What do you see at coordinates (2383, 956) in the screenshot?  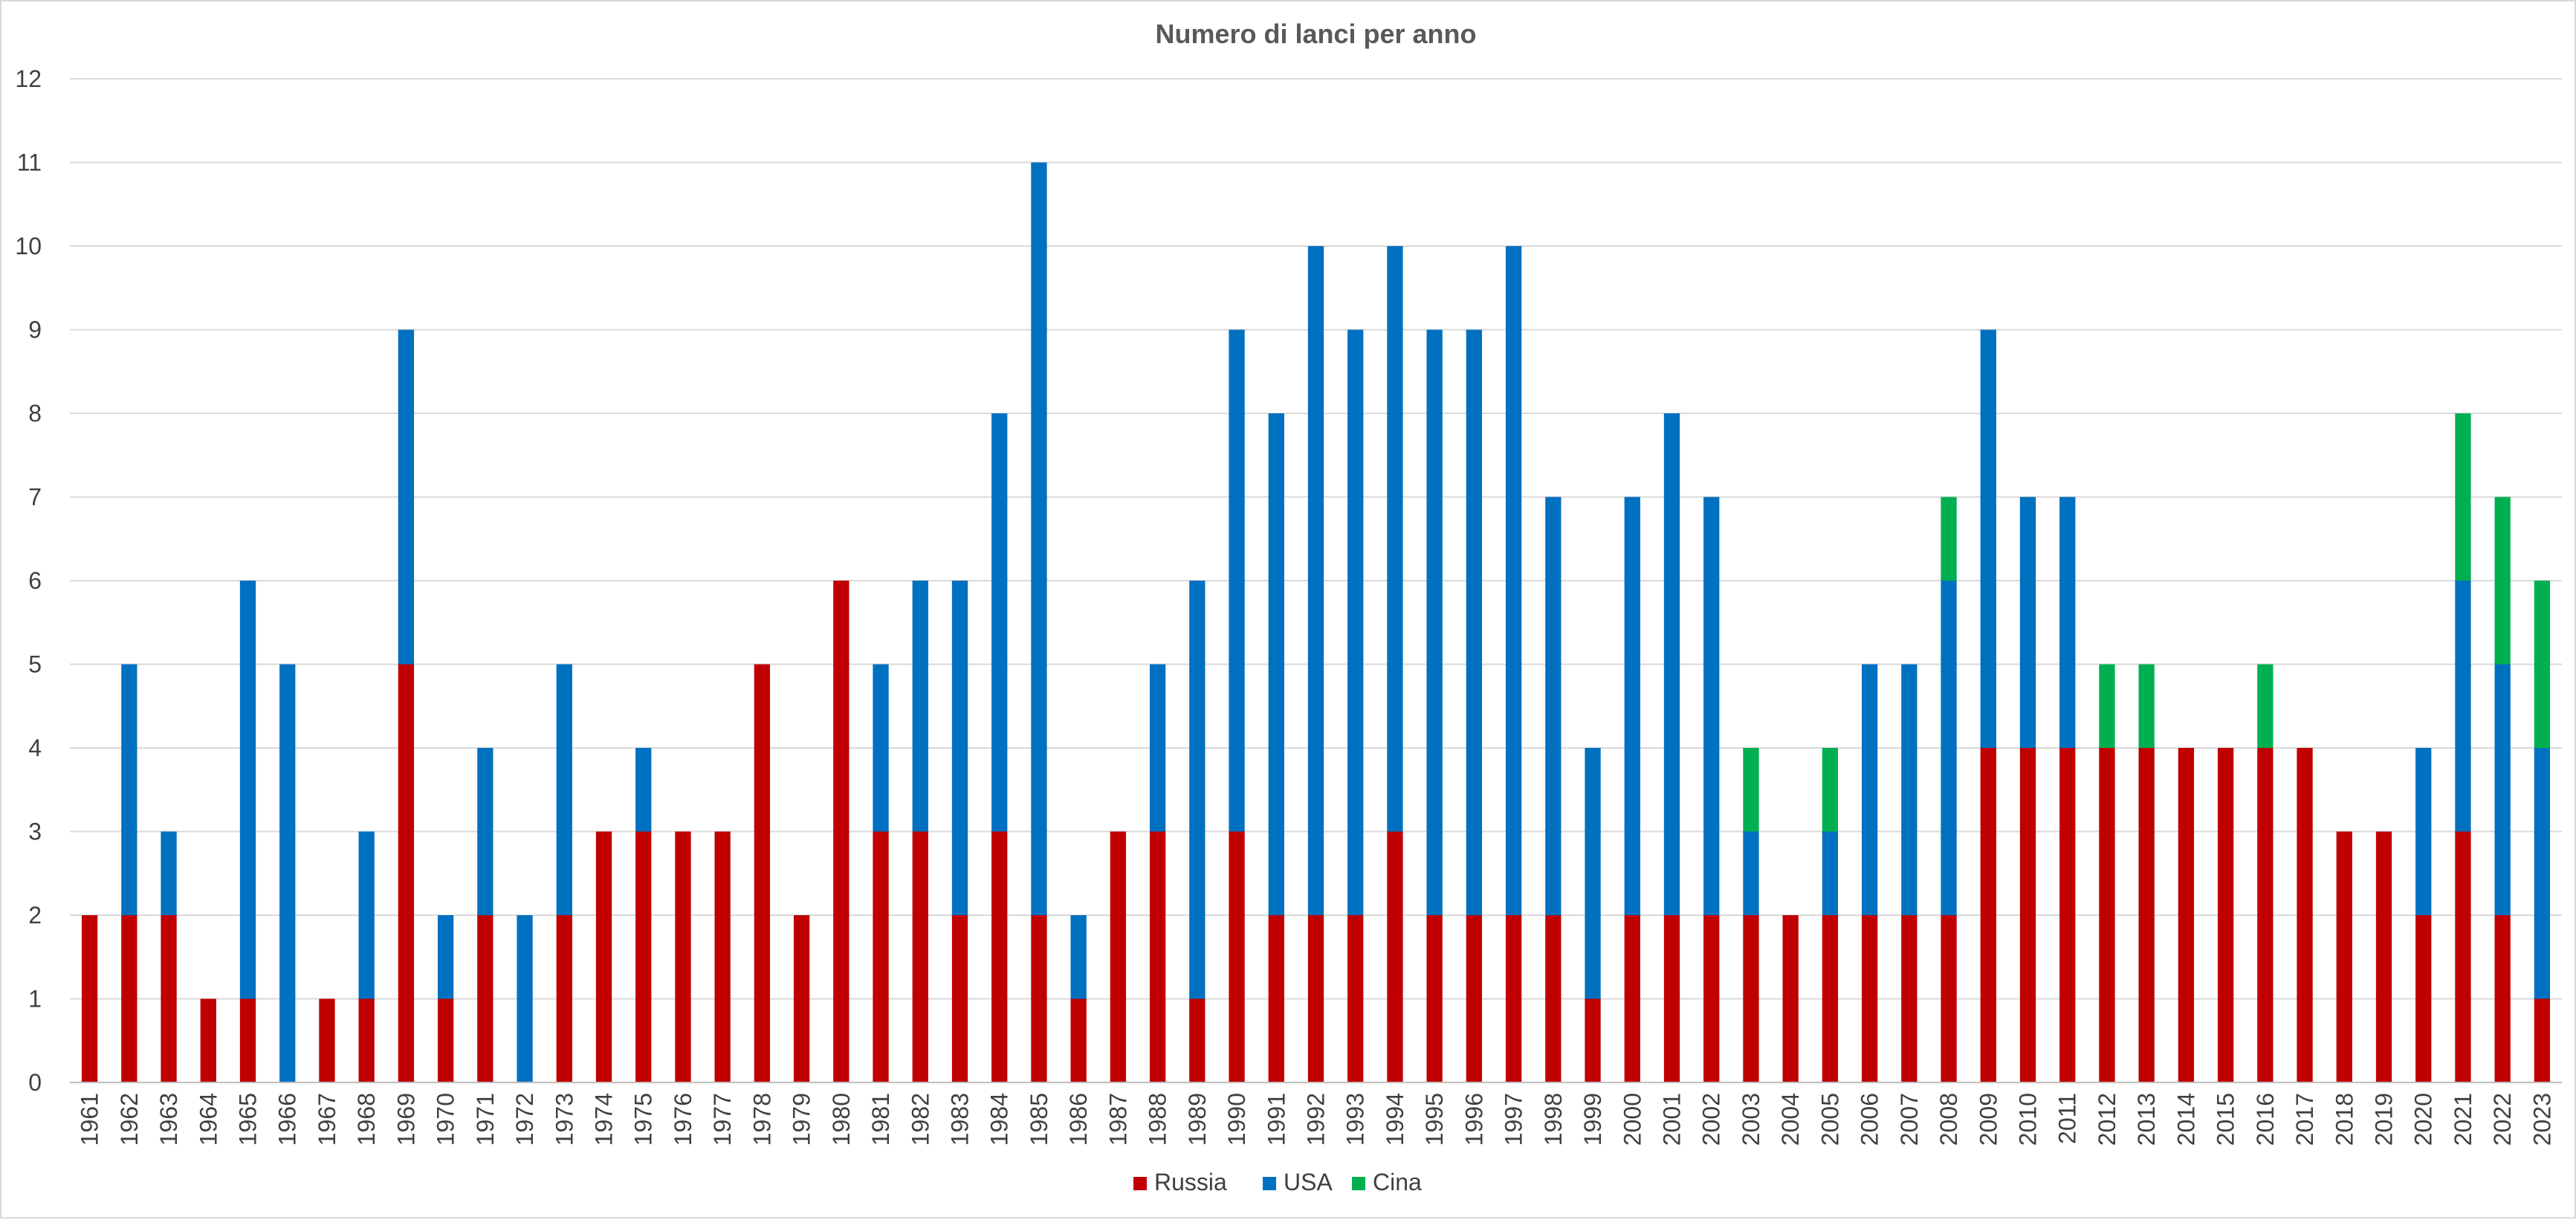 I see `bar-russia-2019` at bounding box center [2383, 956].